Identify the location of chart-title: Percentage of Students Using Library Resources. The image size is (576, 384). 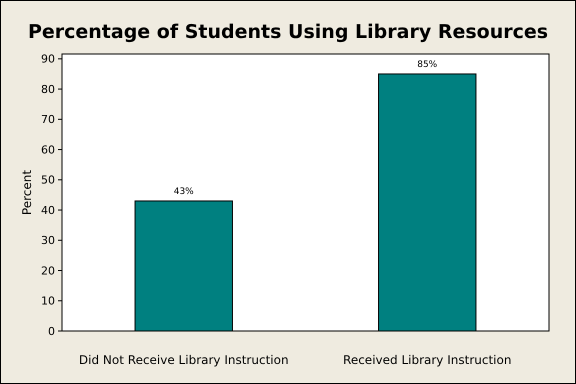
(288, 32).